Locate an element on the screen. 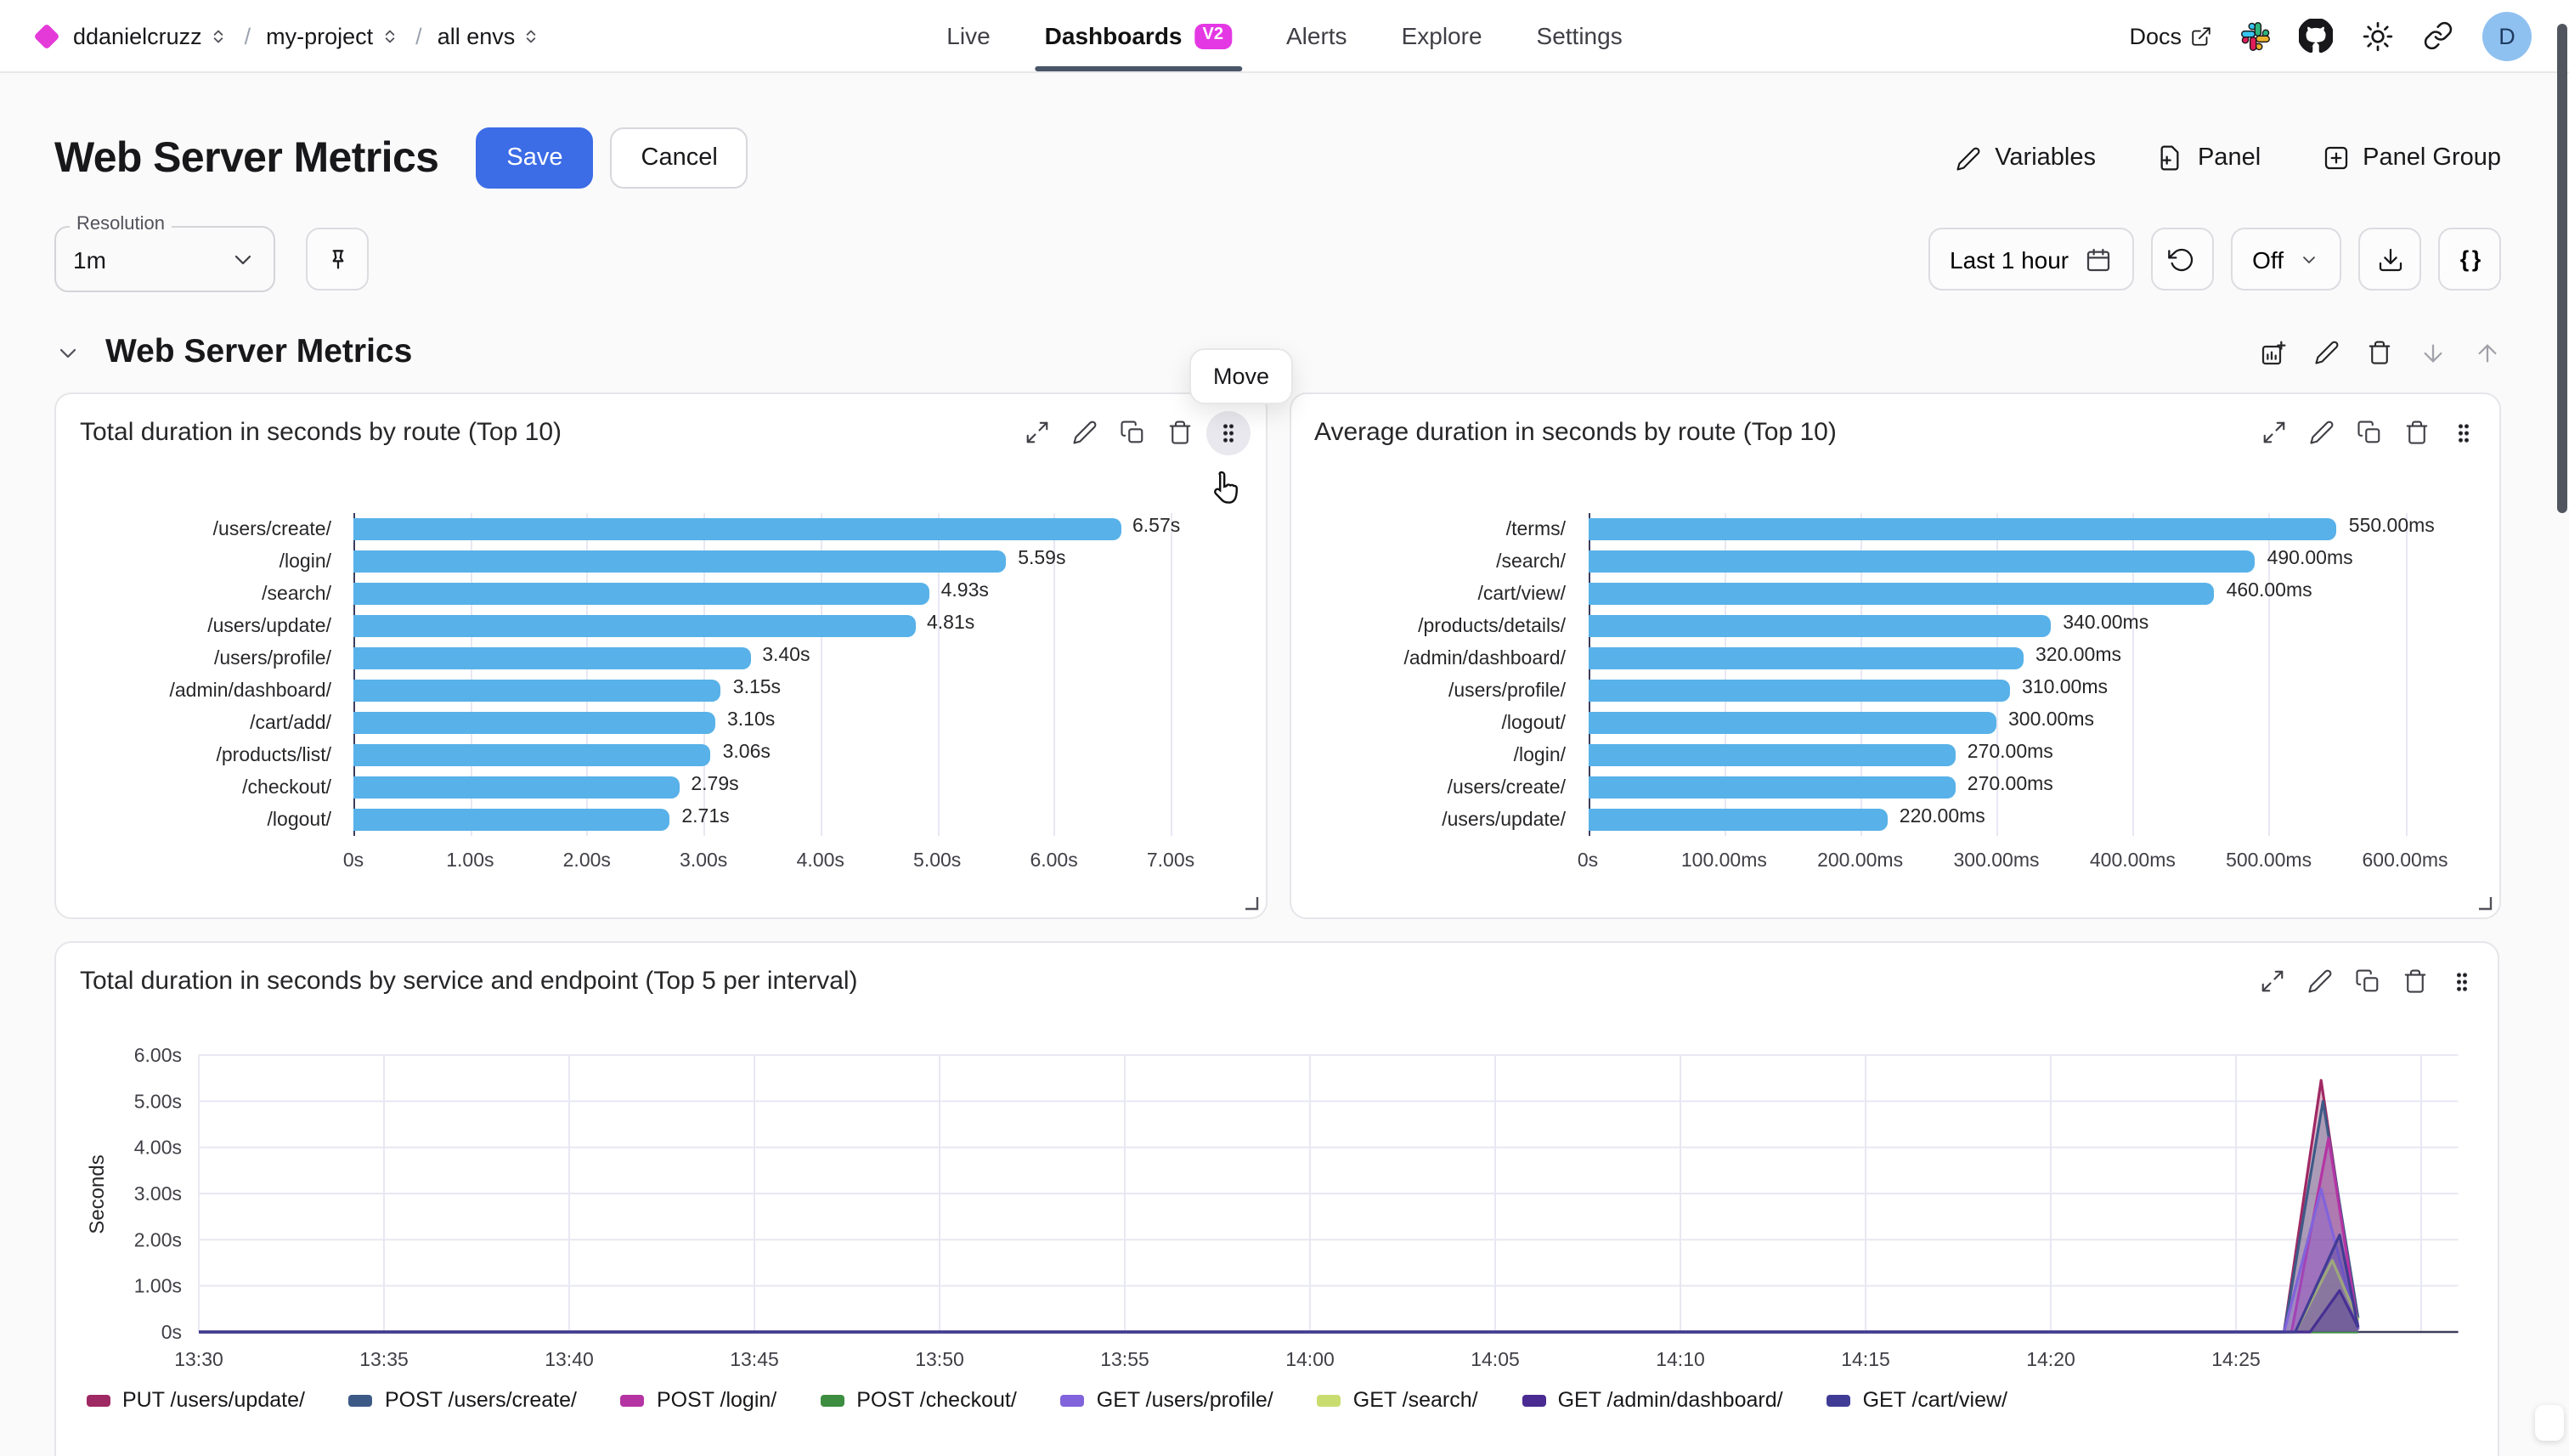 This screenshot has width=2569, height=1456. nav-tab-live: Live is located at coordinates (969, 35).